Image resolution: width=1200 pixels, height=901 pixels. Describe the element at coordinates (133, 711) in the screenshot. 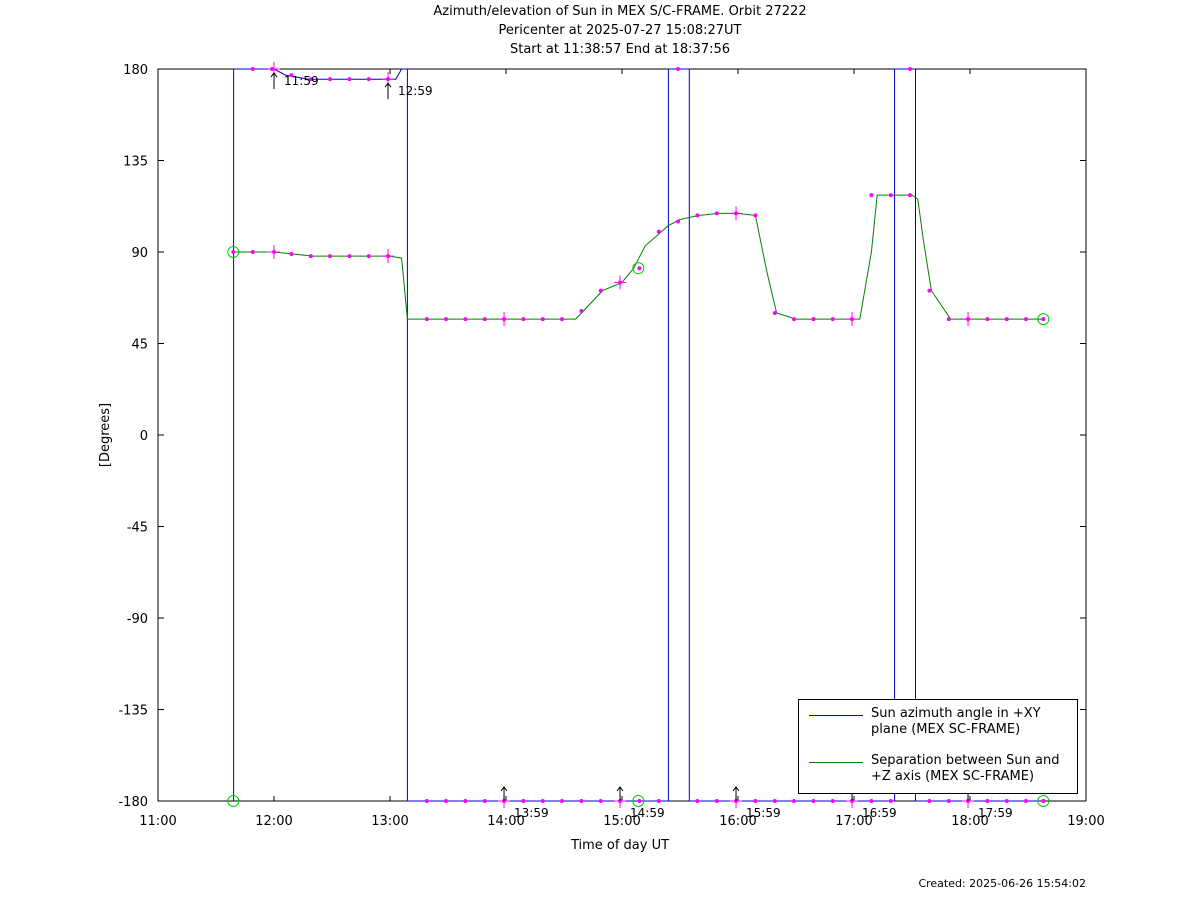

I see `y-tick-label: -135` at that location.